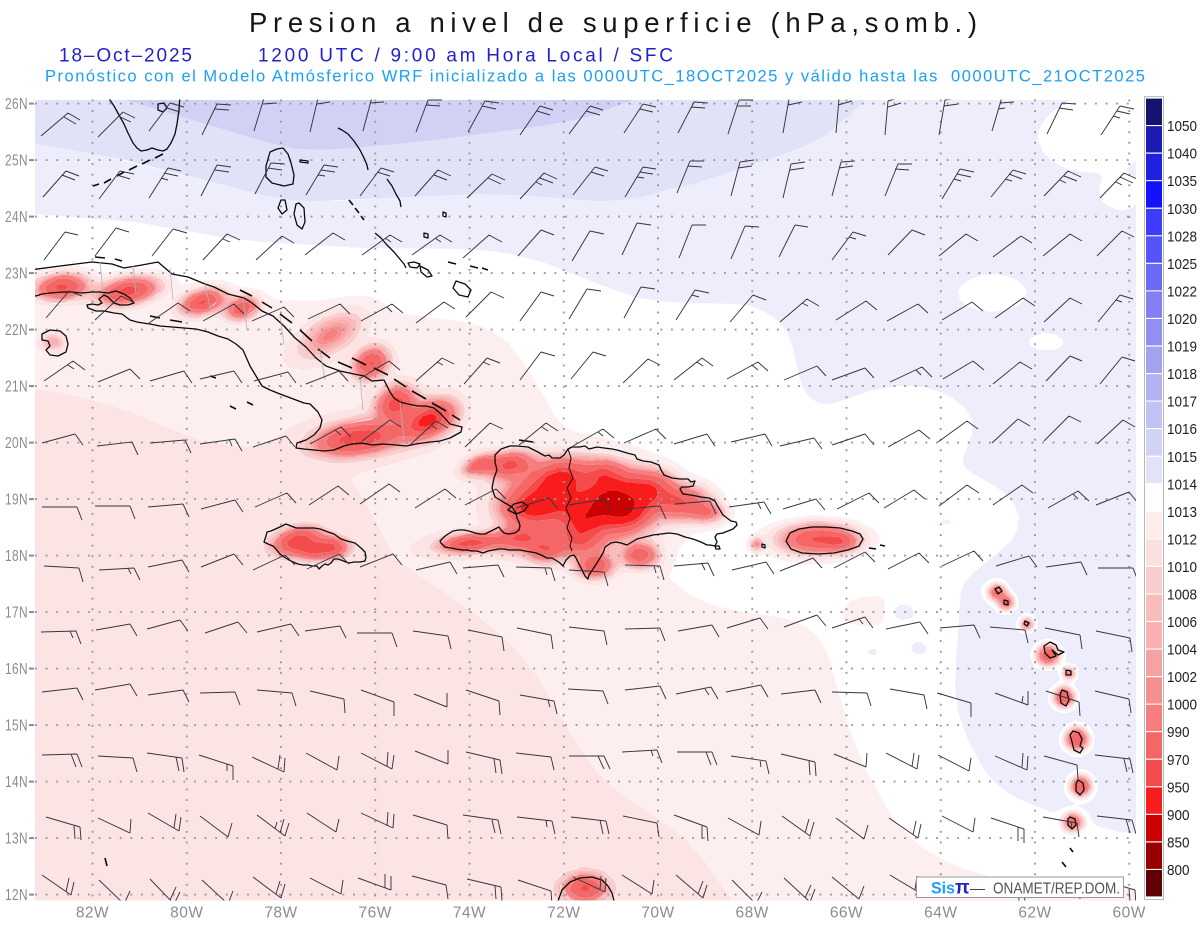 This screenshot has height=927, width=1200. Describe the element at coordinates (1182, 512) in the screenshot. I see `svg-text: 1013` at that location.